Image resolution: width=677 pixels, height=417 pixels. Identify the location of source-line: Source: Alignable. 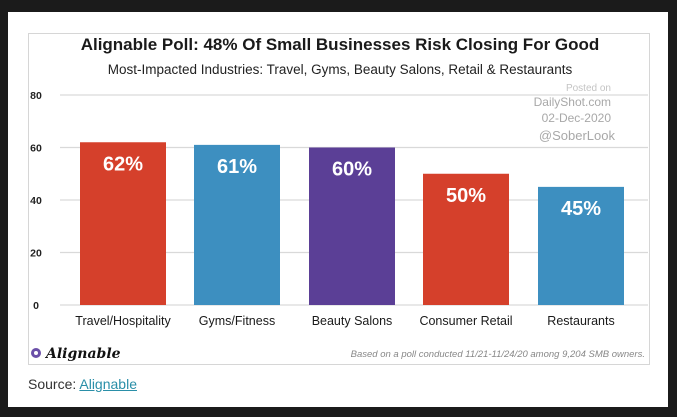
(82, 384).